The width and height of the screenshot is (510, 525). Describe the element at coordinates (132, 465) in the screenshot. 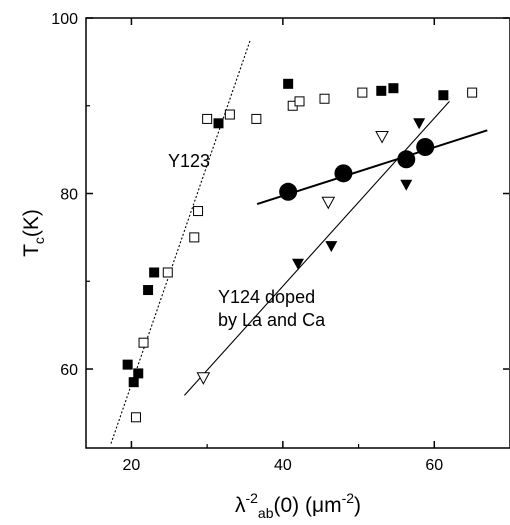

I see `x-tick-label: 20` at that location.